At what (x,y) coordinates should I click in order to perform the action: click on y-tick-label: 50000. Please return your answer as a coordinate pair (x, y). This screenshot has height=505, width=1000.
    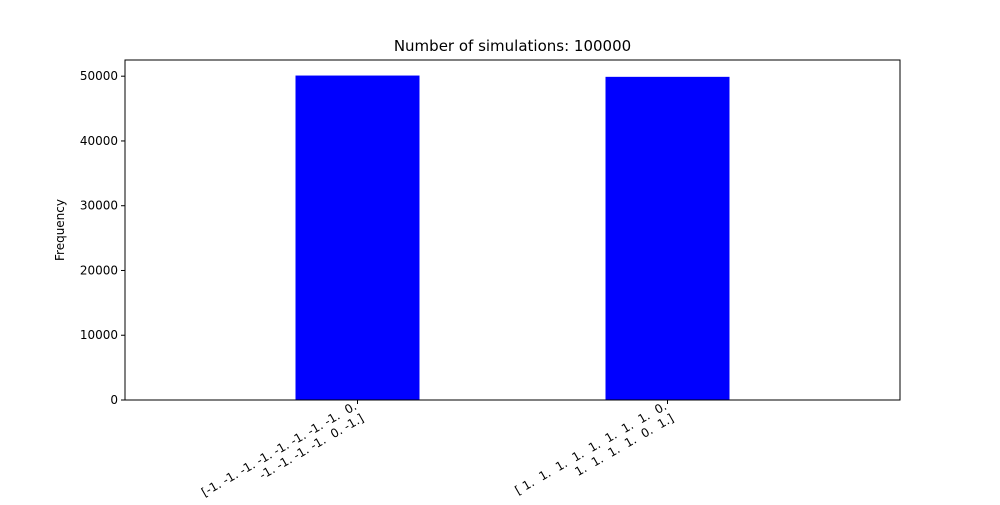
    Looking at the image, I should click on (99, 76).